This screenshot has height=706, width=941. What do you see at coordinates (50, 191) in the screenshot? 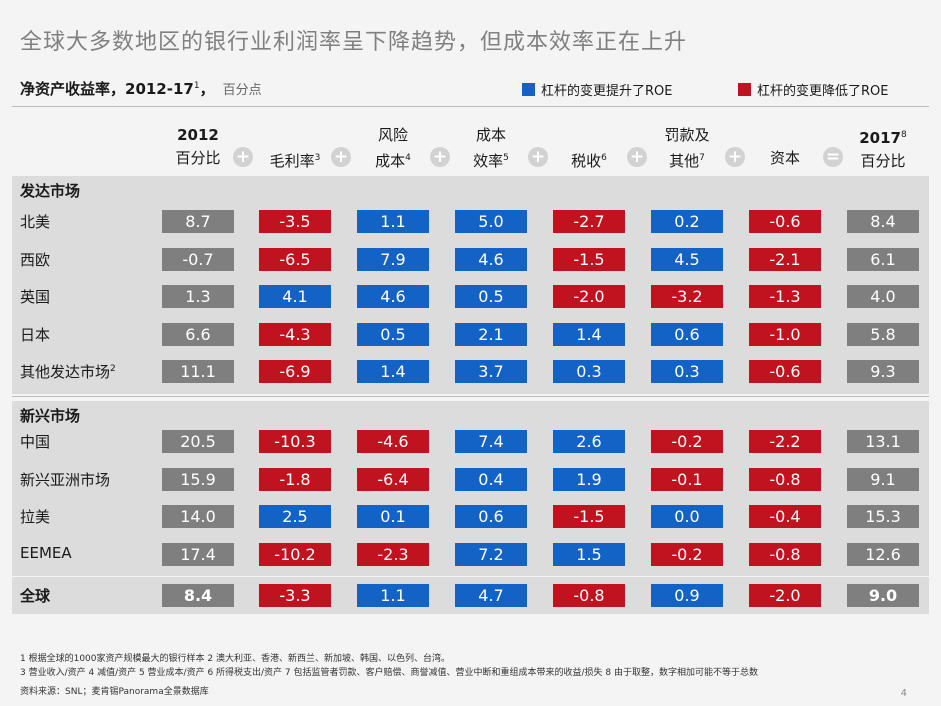
I see `section-label: 发达市场` at bounding box center [50, 191].